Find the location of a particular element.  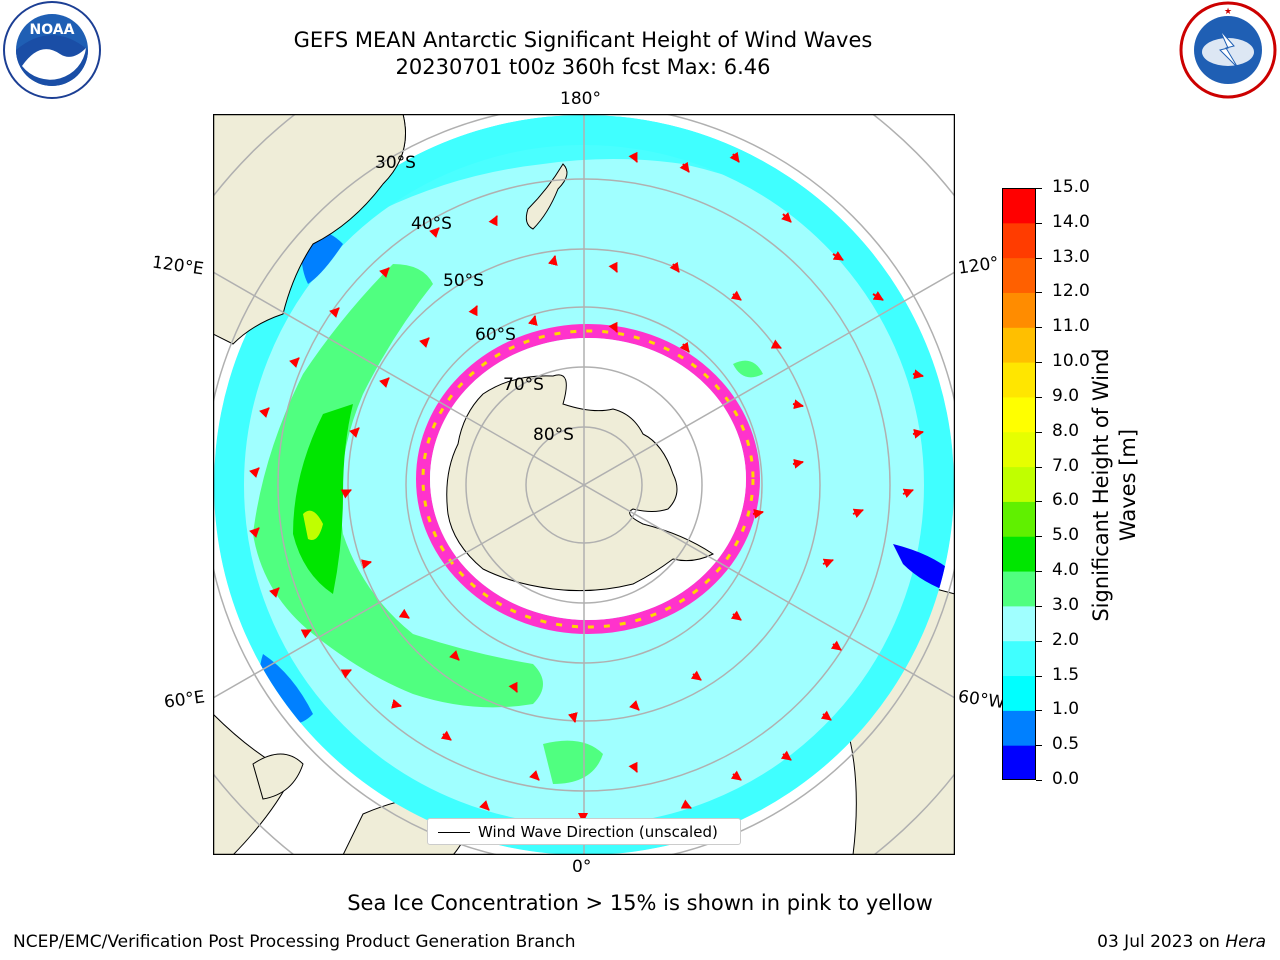

lon-label-upper-left: 120°E is located at coordinates (177, 266).